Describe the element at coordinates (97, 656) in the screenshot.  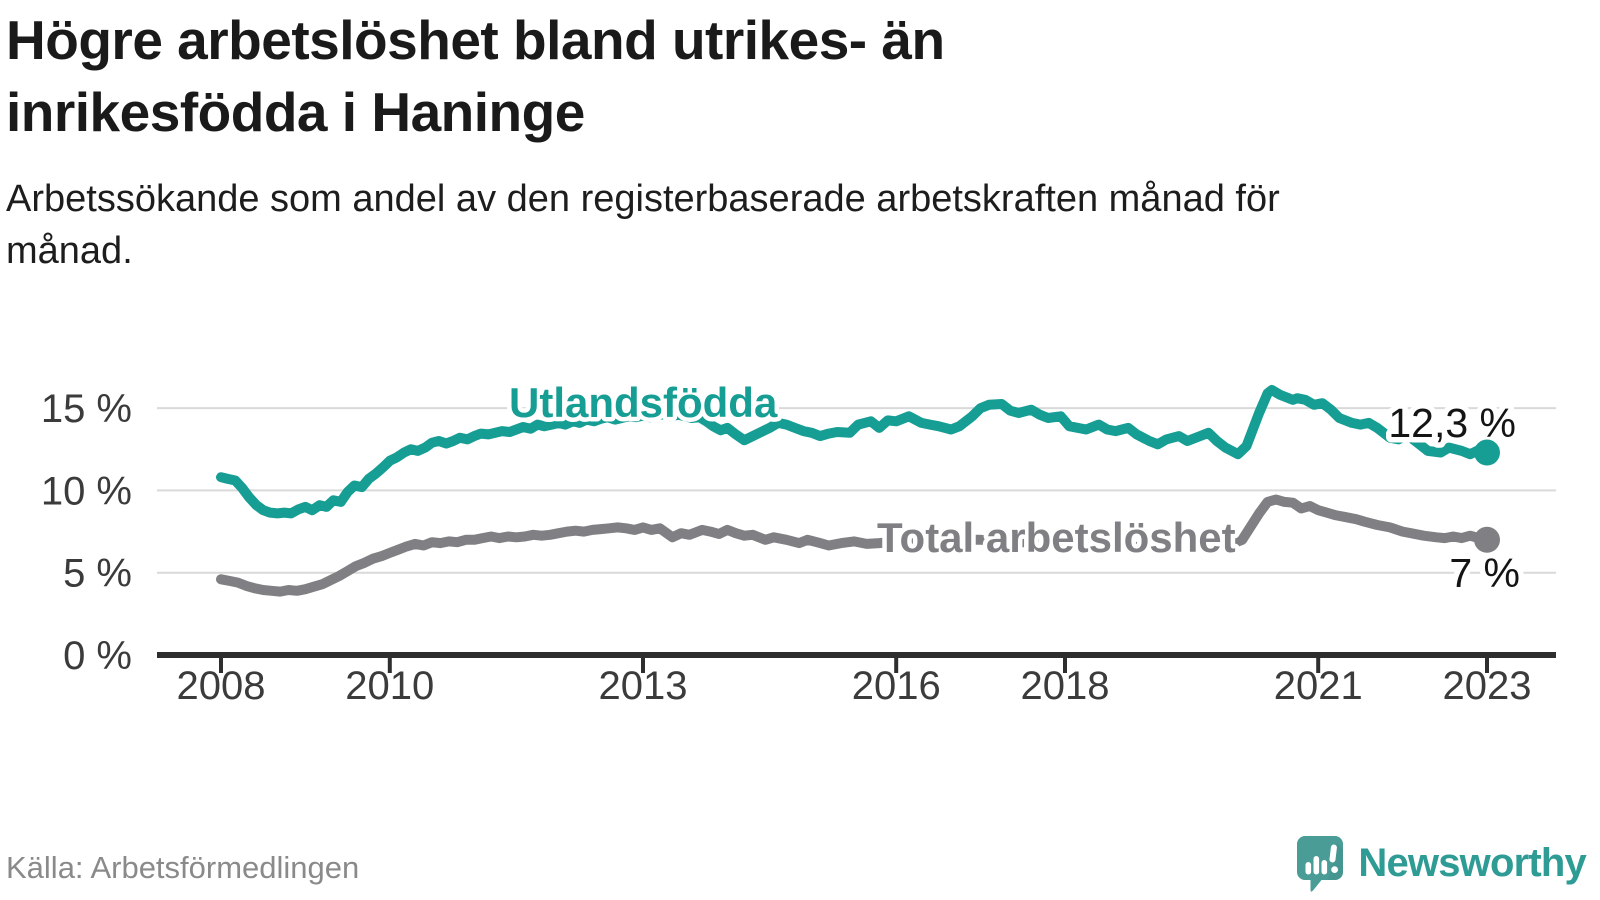
I see `y-tick-label-0: 0 %` at that location.